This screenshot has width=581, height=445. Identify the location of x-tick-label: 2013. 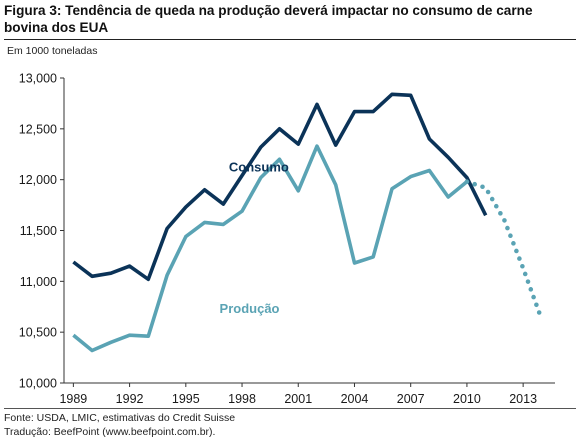
(523, 399).